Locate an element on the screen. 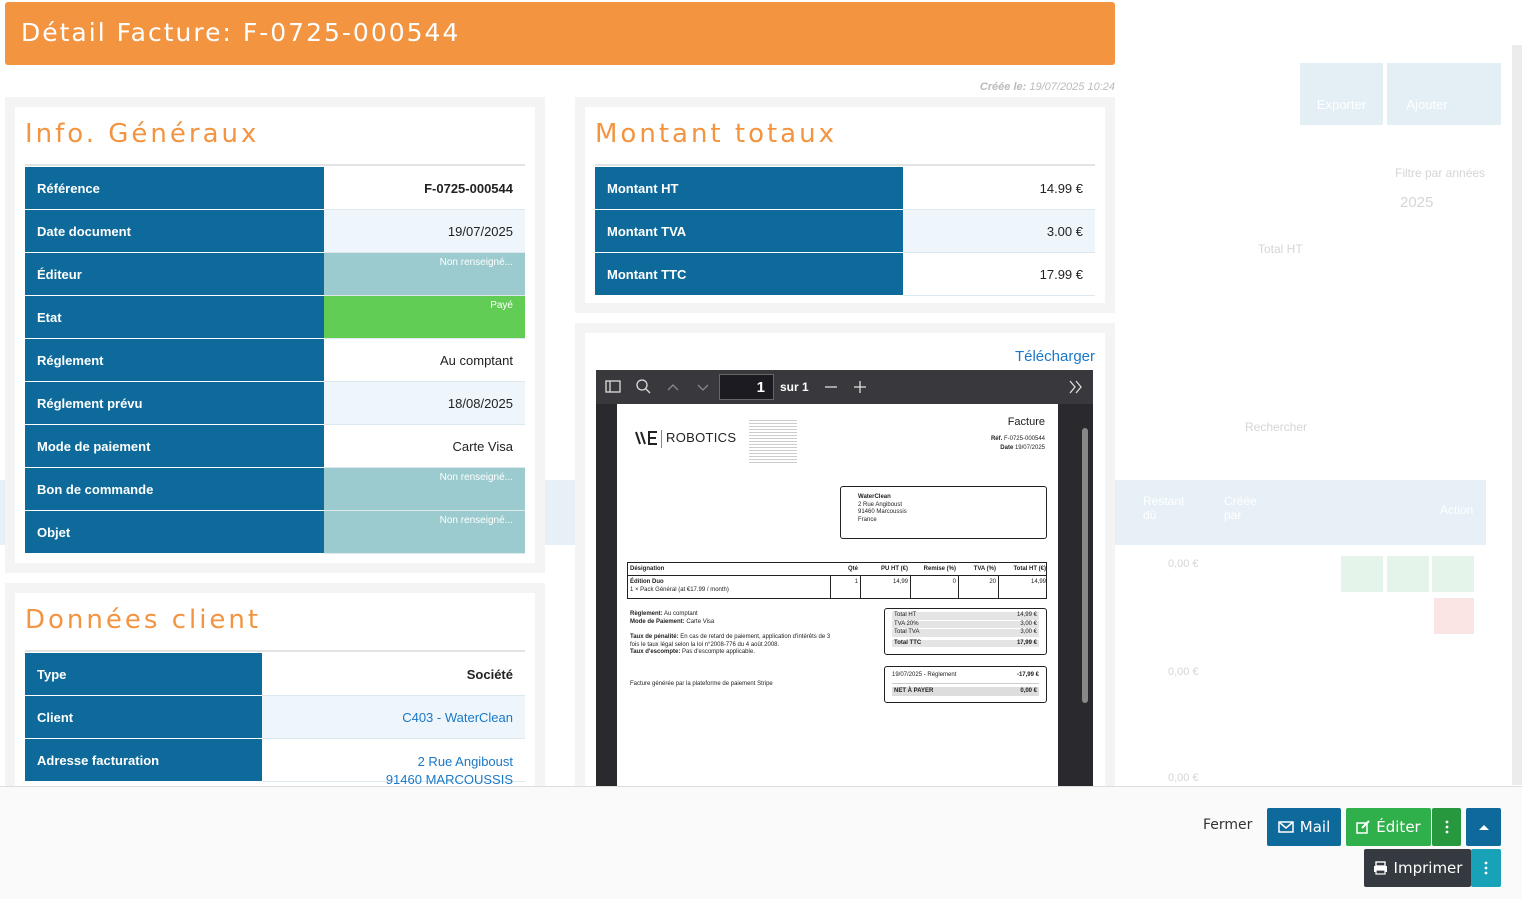 The height and width of the screenshot is (899, 1522). item-column: Qté is located at coordinates (852, 569).